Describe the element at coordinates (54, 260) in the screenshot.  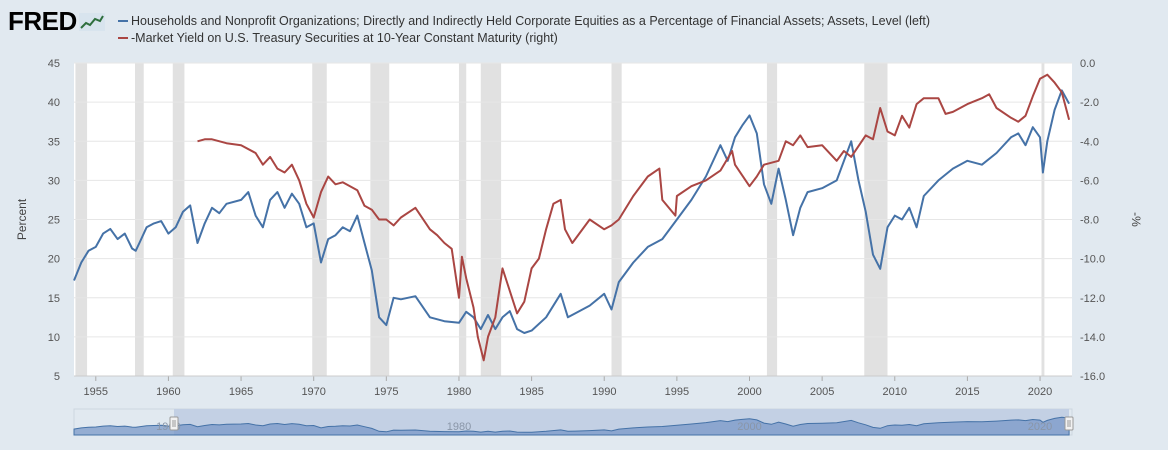
I see `left-tick-label: 20` at that location.